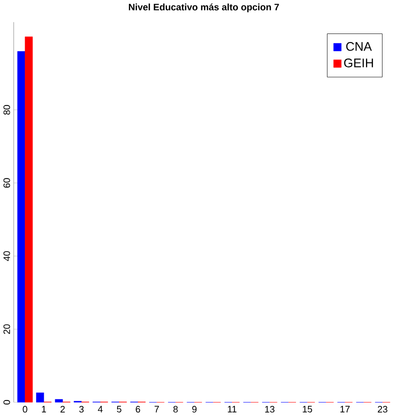 The width and height of the screenshot is (394, 416). What do you see at coordinates (7, 402) in the screenshot?
I see `y-tick-label: 0` at bounding box center [7, 402].